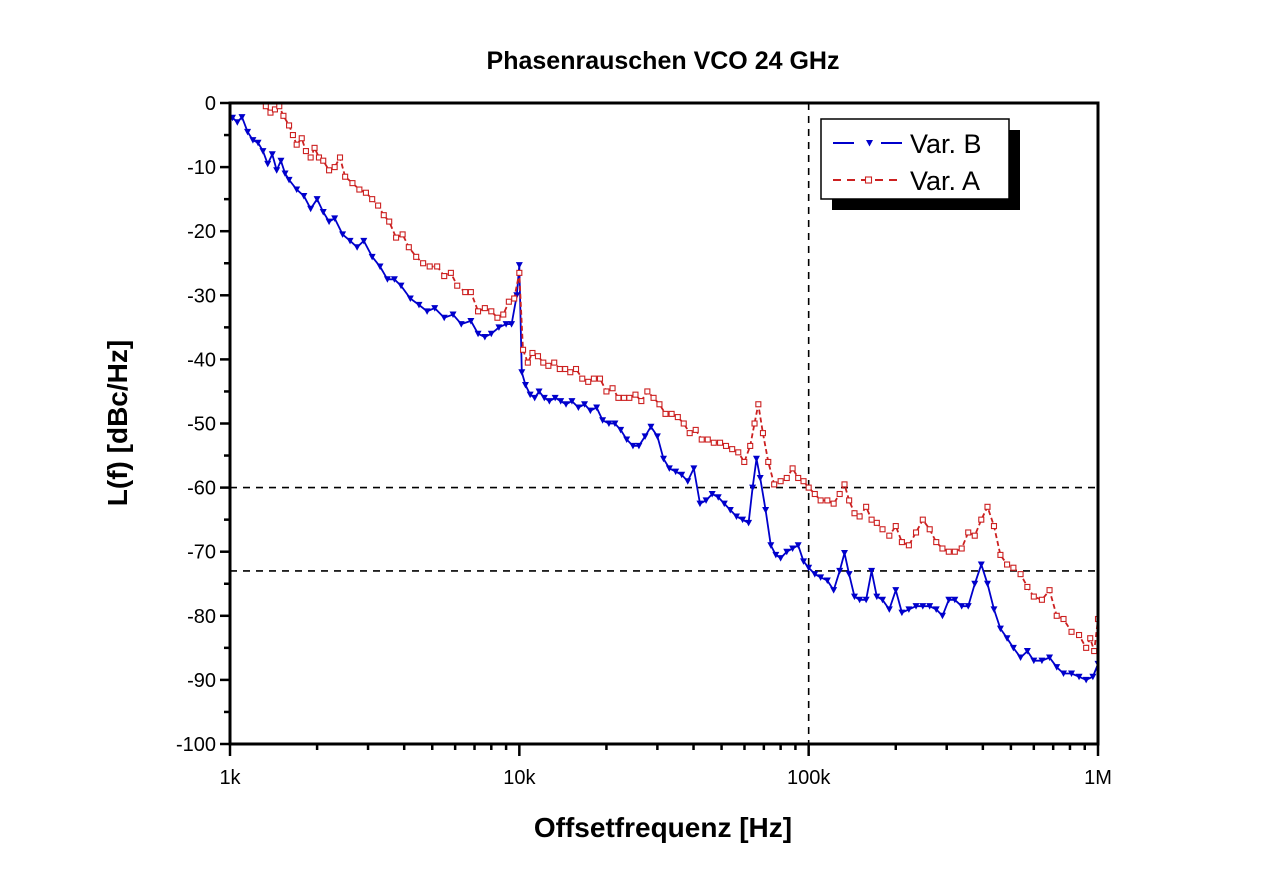 The width and height of the screenshot is (1276, 891). Describe the element at coordinates (201, 617) in the screenshot. I see `y-tick-label: -80` at that location.